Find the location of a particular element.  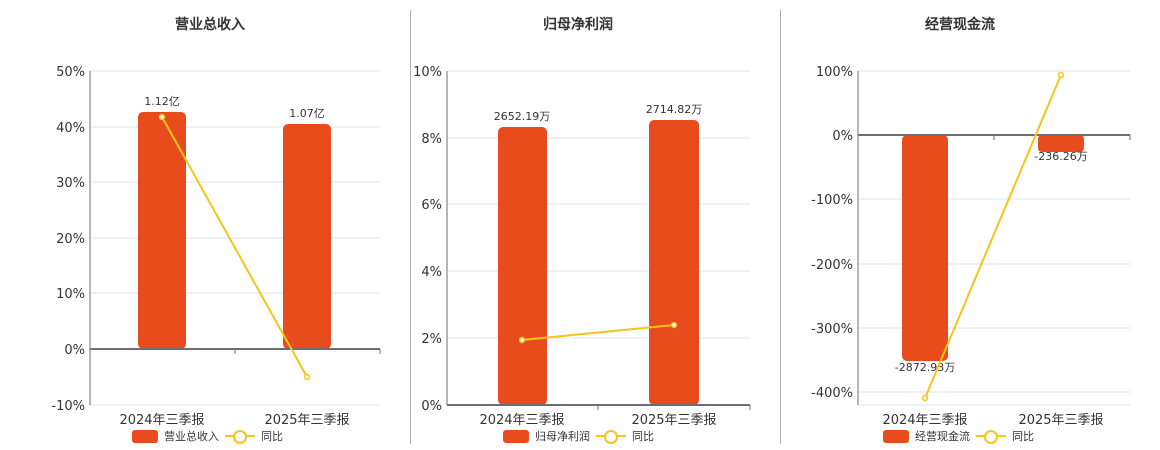

svg-text: 2% is located at coordinates (431, 339).